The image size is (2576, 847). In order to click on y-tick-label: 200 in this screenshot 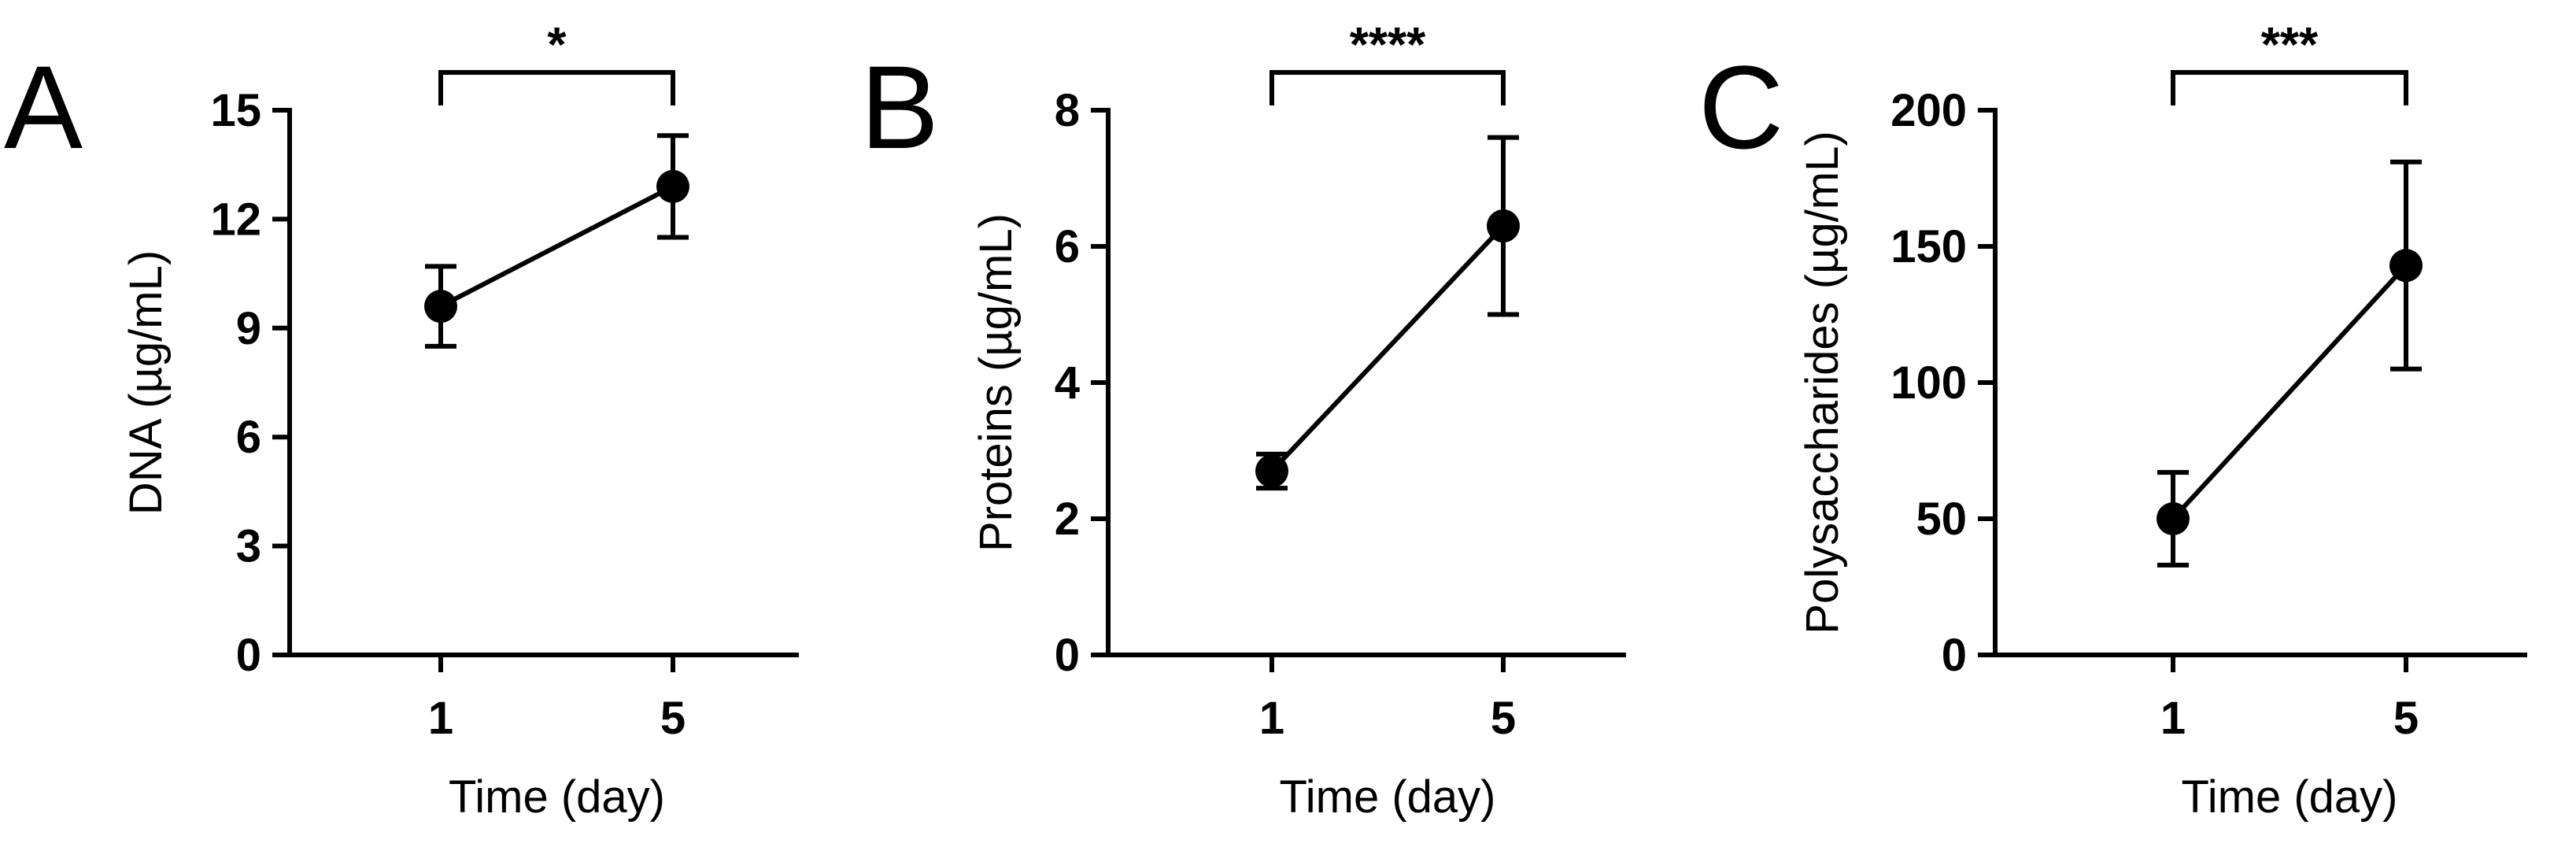, I will do `click(1929, 110)`.